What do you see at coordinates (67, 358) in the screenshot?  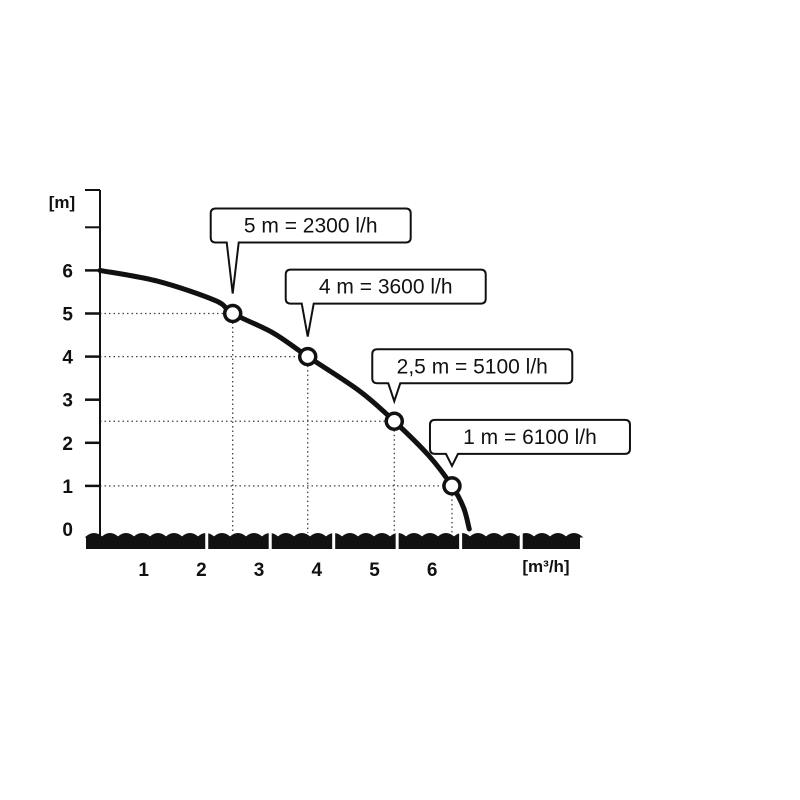 I see `y-tick-label: 4` at bounding box center [67, 358].